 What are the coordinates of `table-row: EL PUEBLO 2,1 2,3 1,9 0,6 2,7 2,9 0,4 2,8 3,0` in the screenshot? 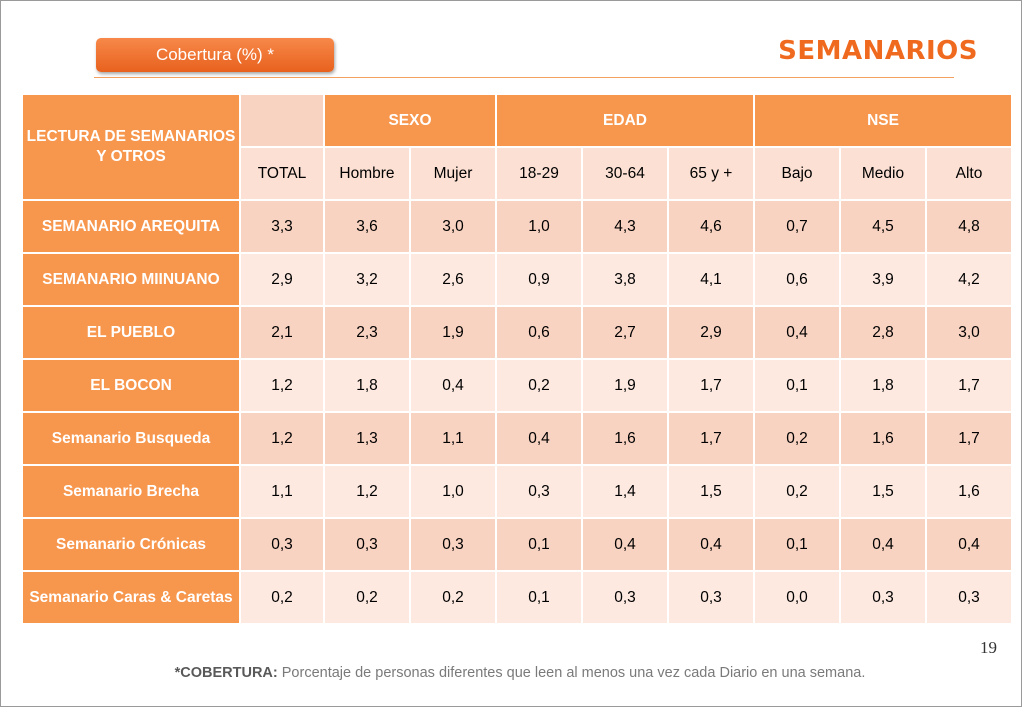 It's located at (517, 332).